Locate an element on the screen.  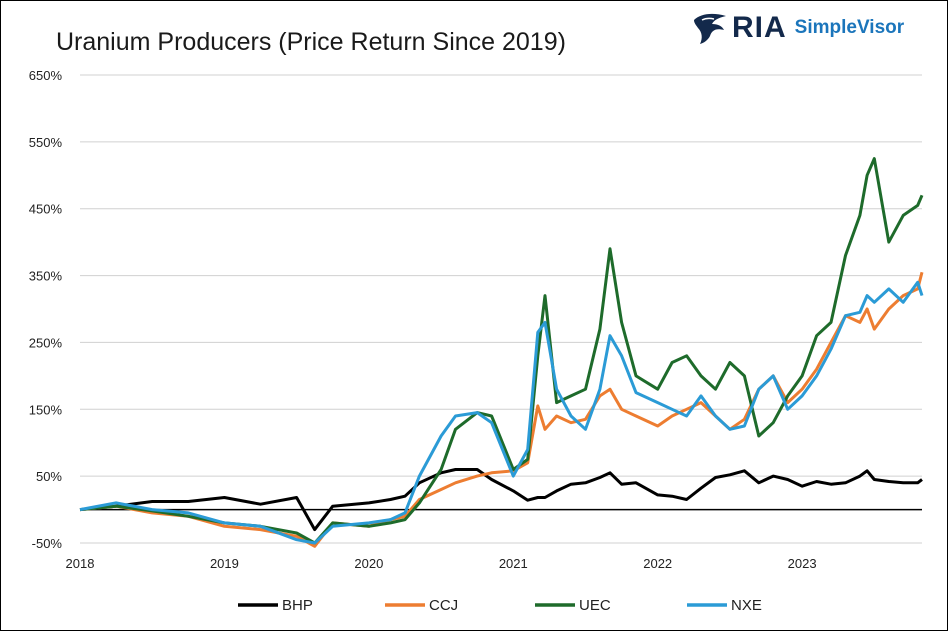
legend-label-bhp: BHP is located at coordinates (297, 605).